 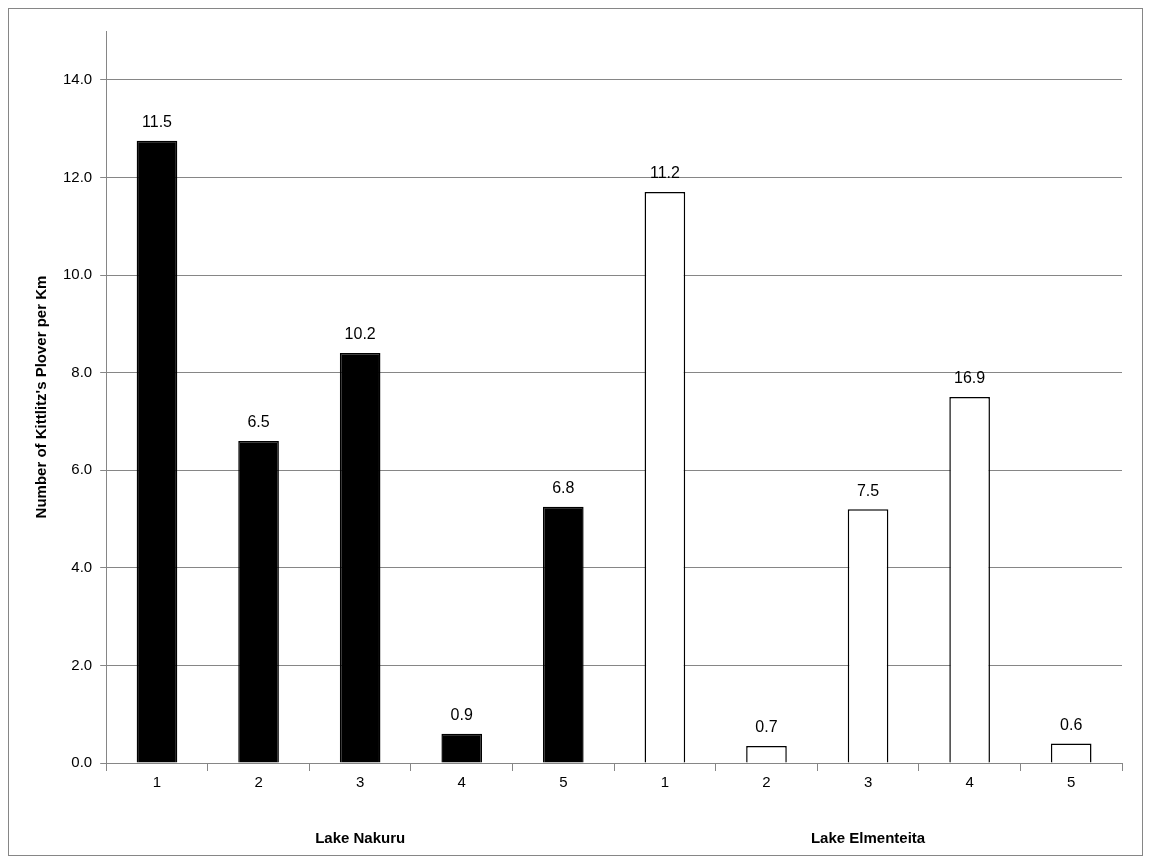 I want to click on y-tick-label: 4.0, so click(x=82, y=566).